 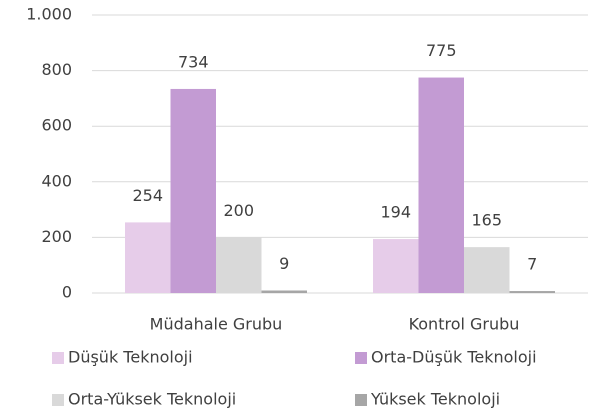 I want to click on data-label: 7, so click(x=532, y=264).